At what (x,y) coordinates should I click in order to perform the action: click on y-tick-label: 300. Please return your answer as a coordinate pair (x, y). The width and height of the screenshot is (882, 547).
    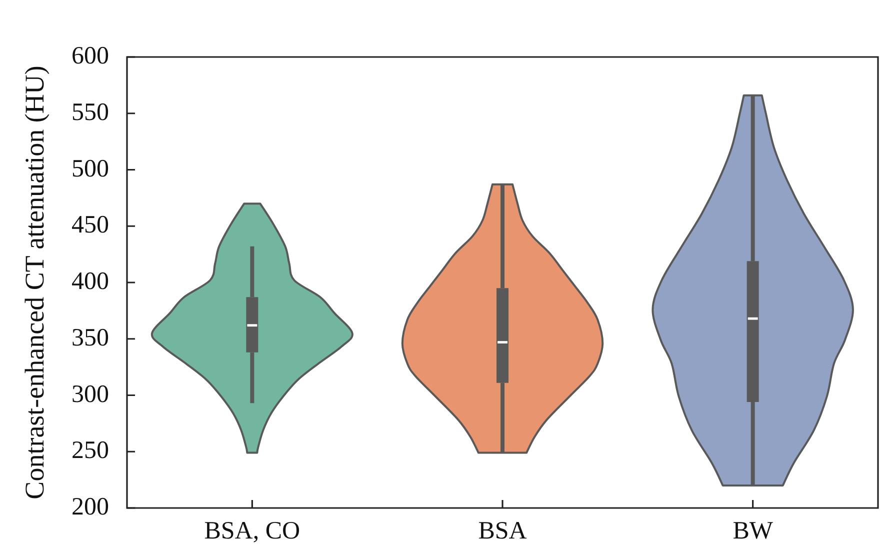
    Looking at the image, I should click on (90, 394).